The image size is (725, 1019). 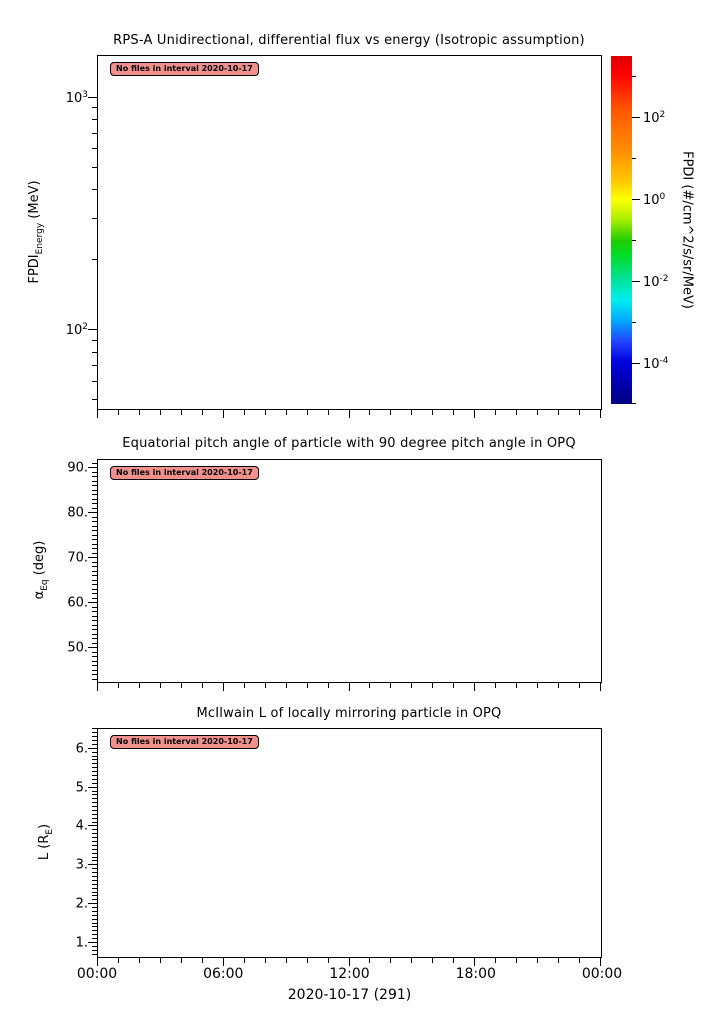 I want to click on y-tick-label: 3., so click(x=81, y=865).